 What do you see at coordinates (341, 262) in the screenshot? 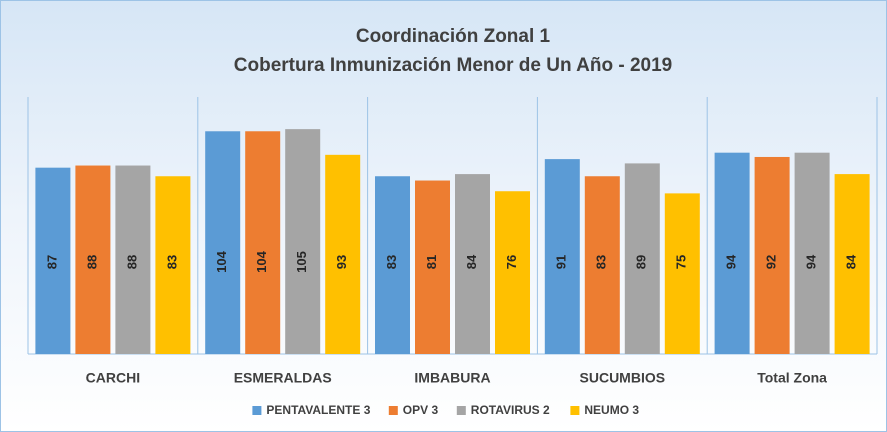
I see `data-label: 93` at bounding box center [341, 262].